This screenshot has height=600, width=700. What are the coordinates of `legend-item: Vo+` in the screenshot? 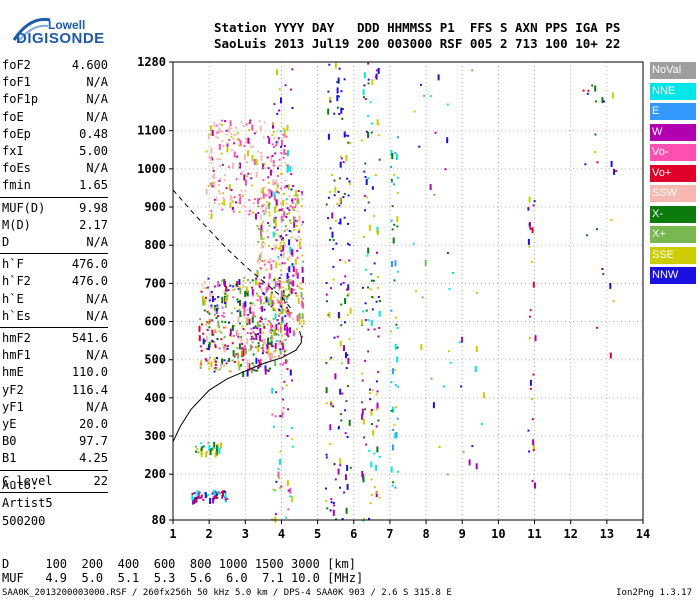 It's located at (673, 173).